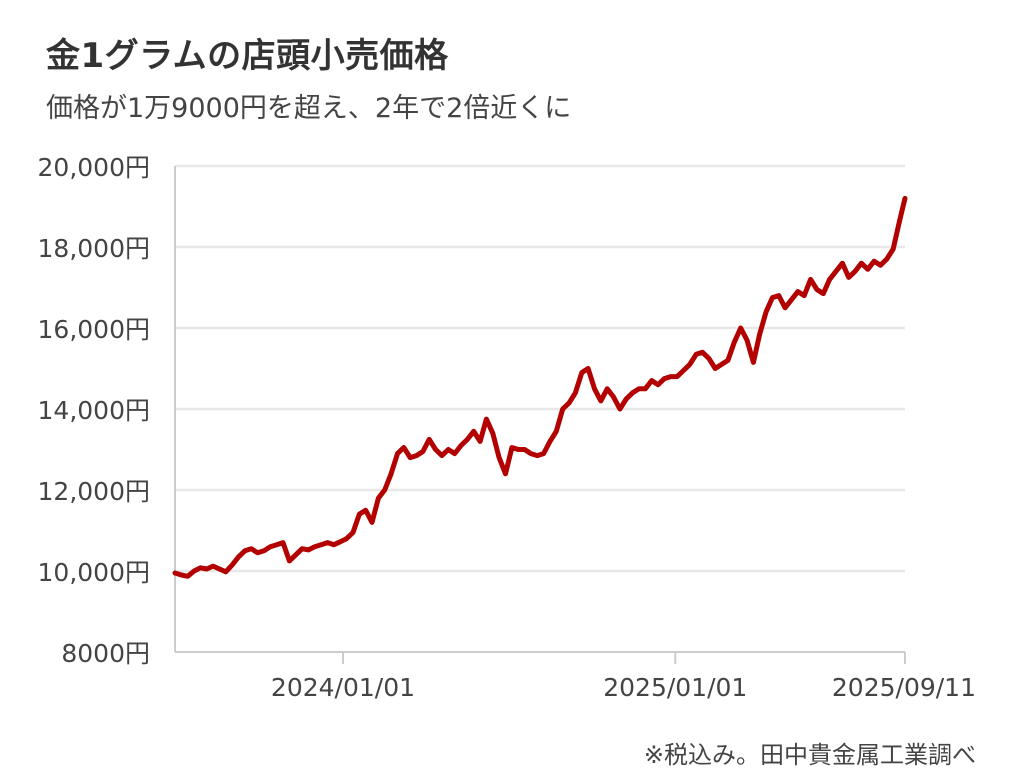  Describe the element at coordinates (309, 108) in the screenshot. I see `chart-subtitle: 価格が1万9000円を超え、2年で2倍近くに` at that location.